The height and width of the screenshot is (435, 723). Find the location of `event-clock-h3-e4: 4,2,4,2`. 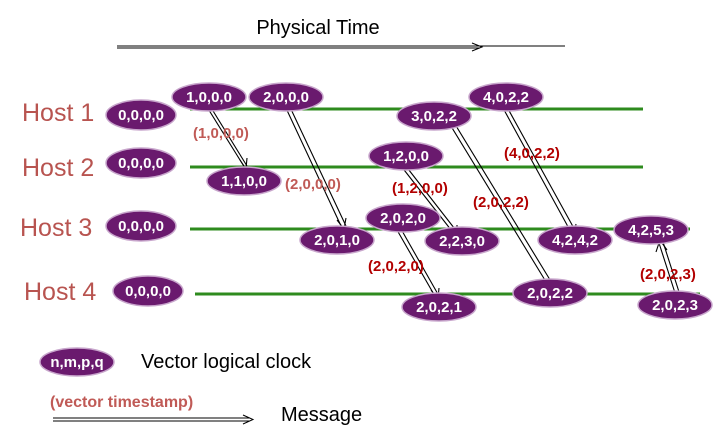

event-clock-h3-e4: 4,2,4,2 is located at coordinates (575, 240).